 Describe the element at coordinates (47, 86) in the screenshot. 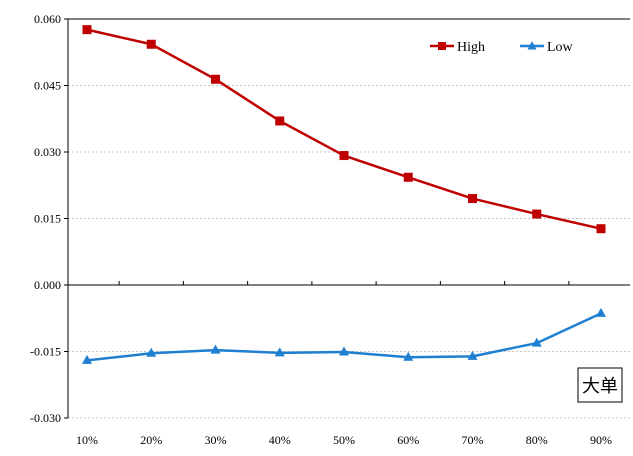

I see `y-tick-label: 0.045` at that location.